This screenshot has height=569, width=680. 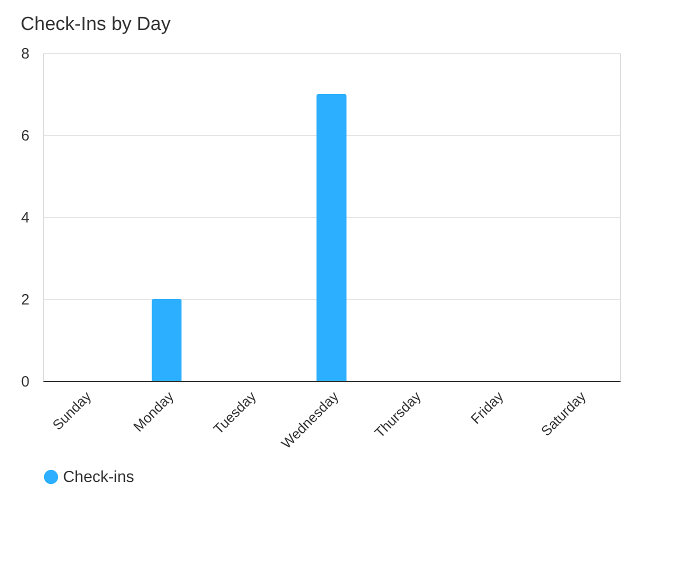 I want to click on legend-label: Check-ins, so click(x=98, y=477).